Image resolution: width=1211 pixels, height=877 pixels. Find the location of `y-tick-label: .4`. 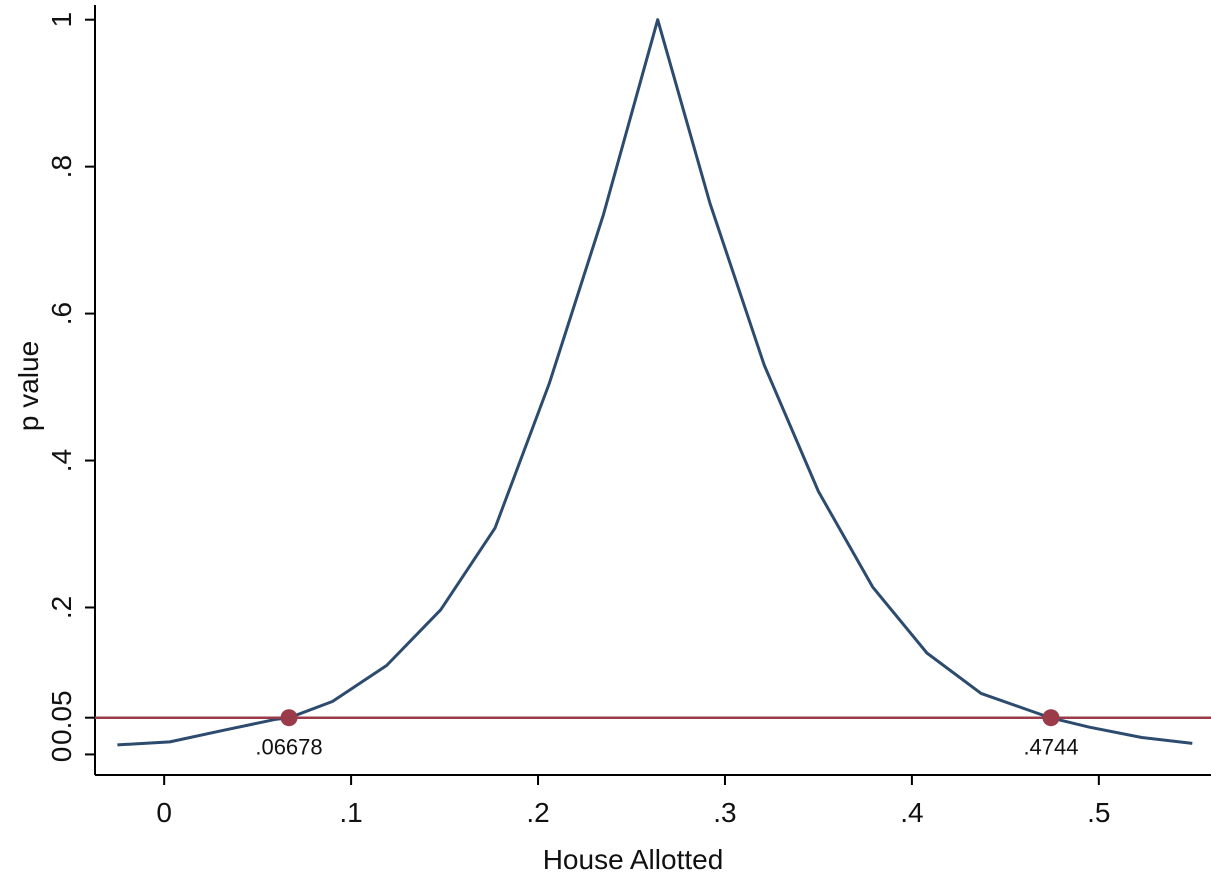

y-tick-label: .4 is located at coordinates (61, 460).